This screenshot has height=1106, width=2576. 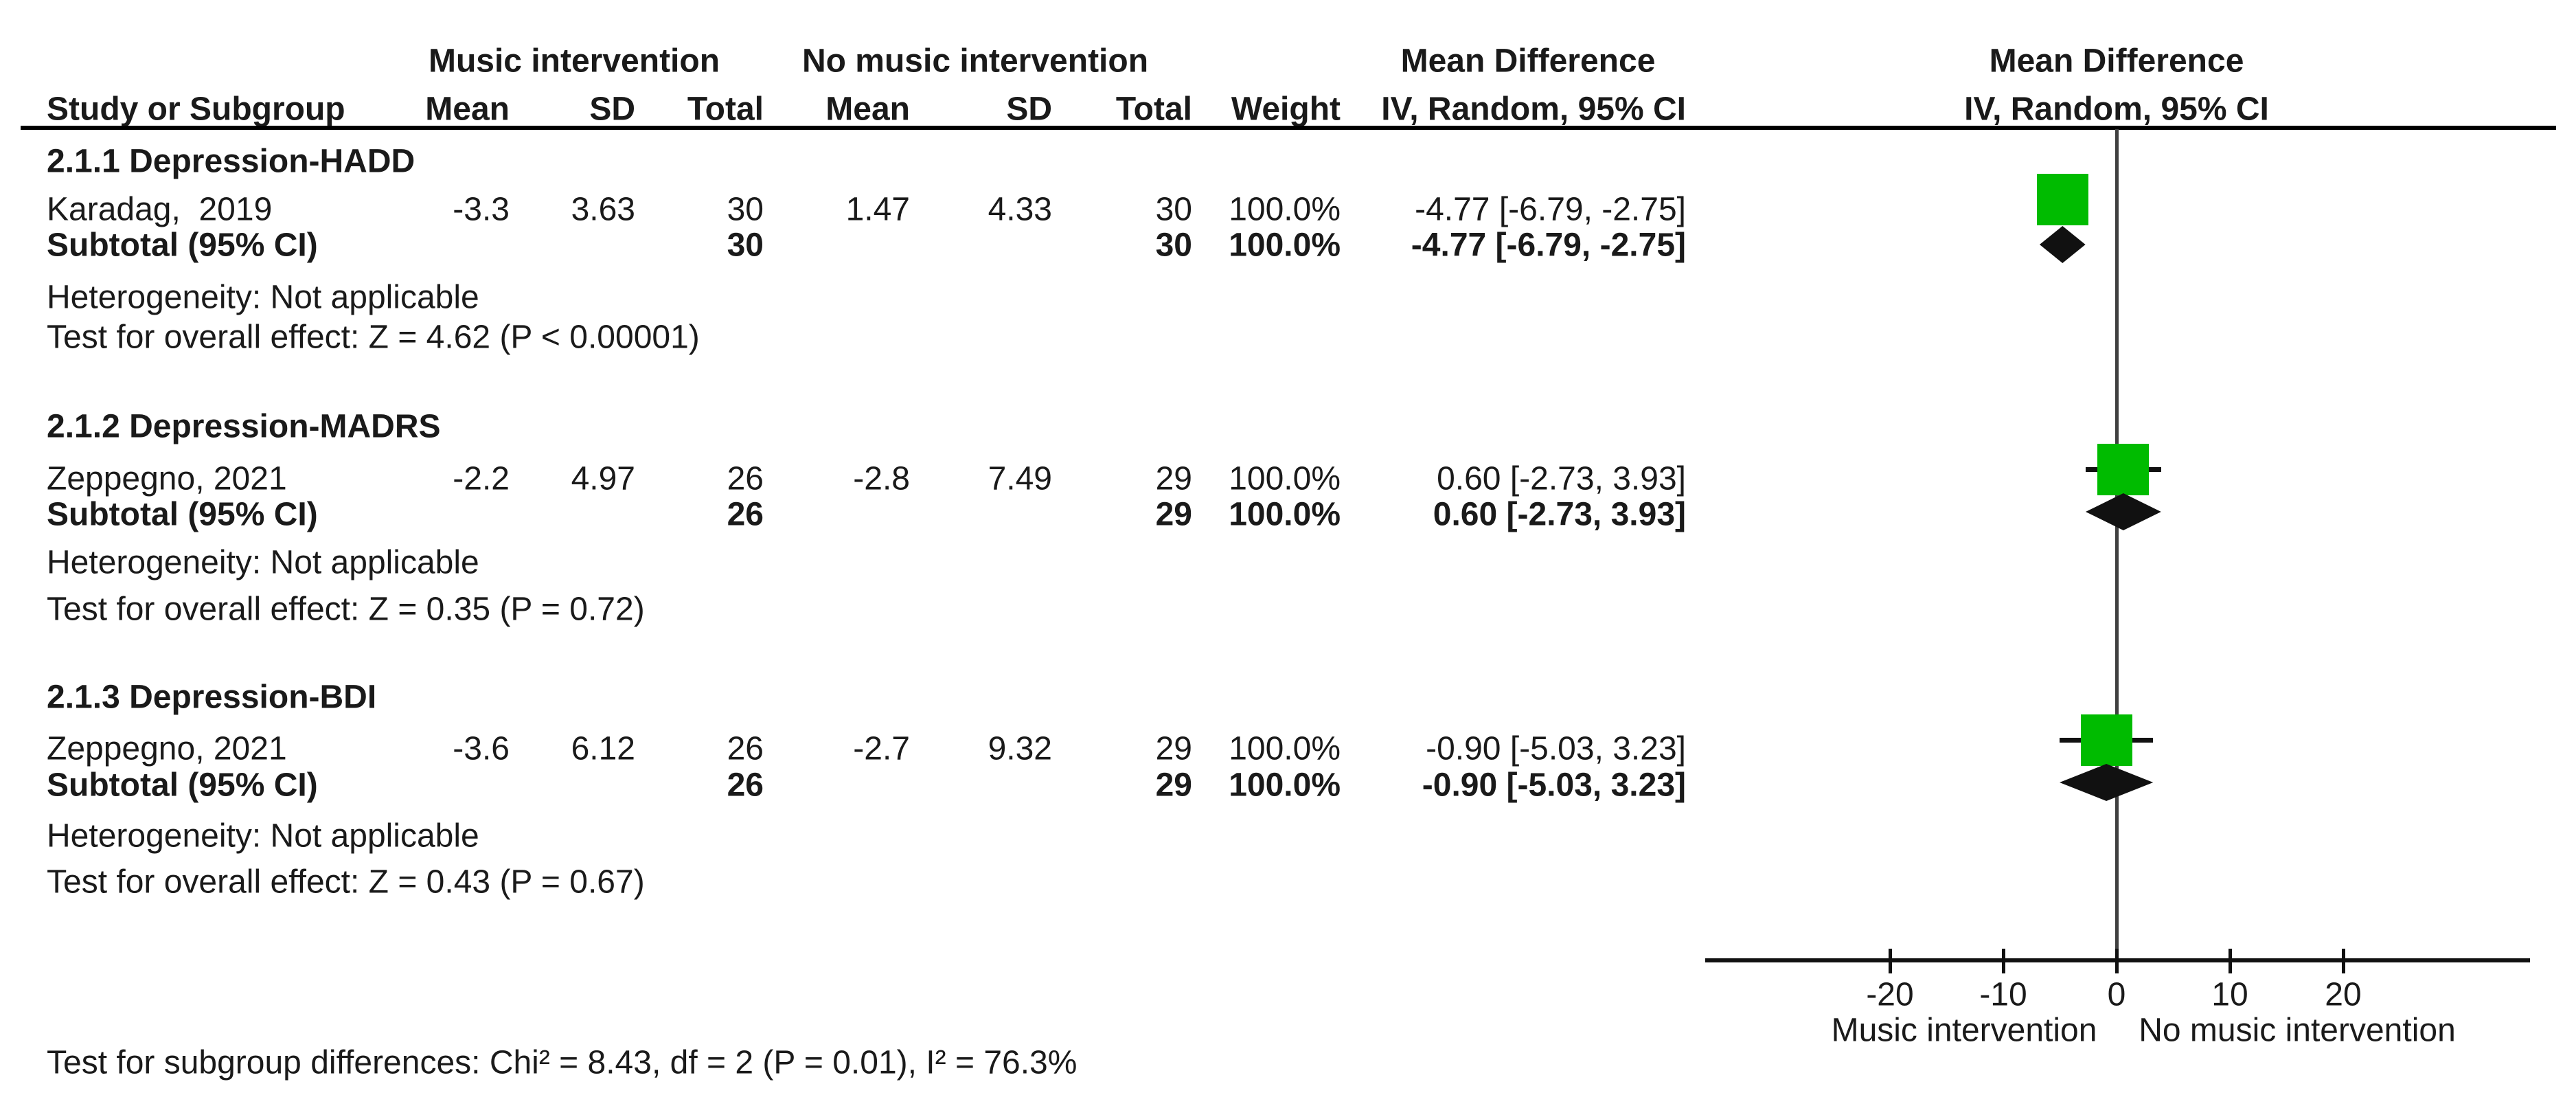 What do you see at coordinates (1153, 109) in the screenshot?
I see `column-header-total-no-music: Total` at bounding box center [1153, 109].